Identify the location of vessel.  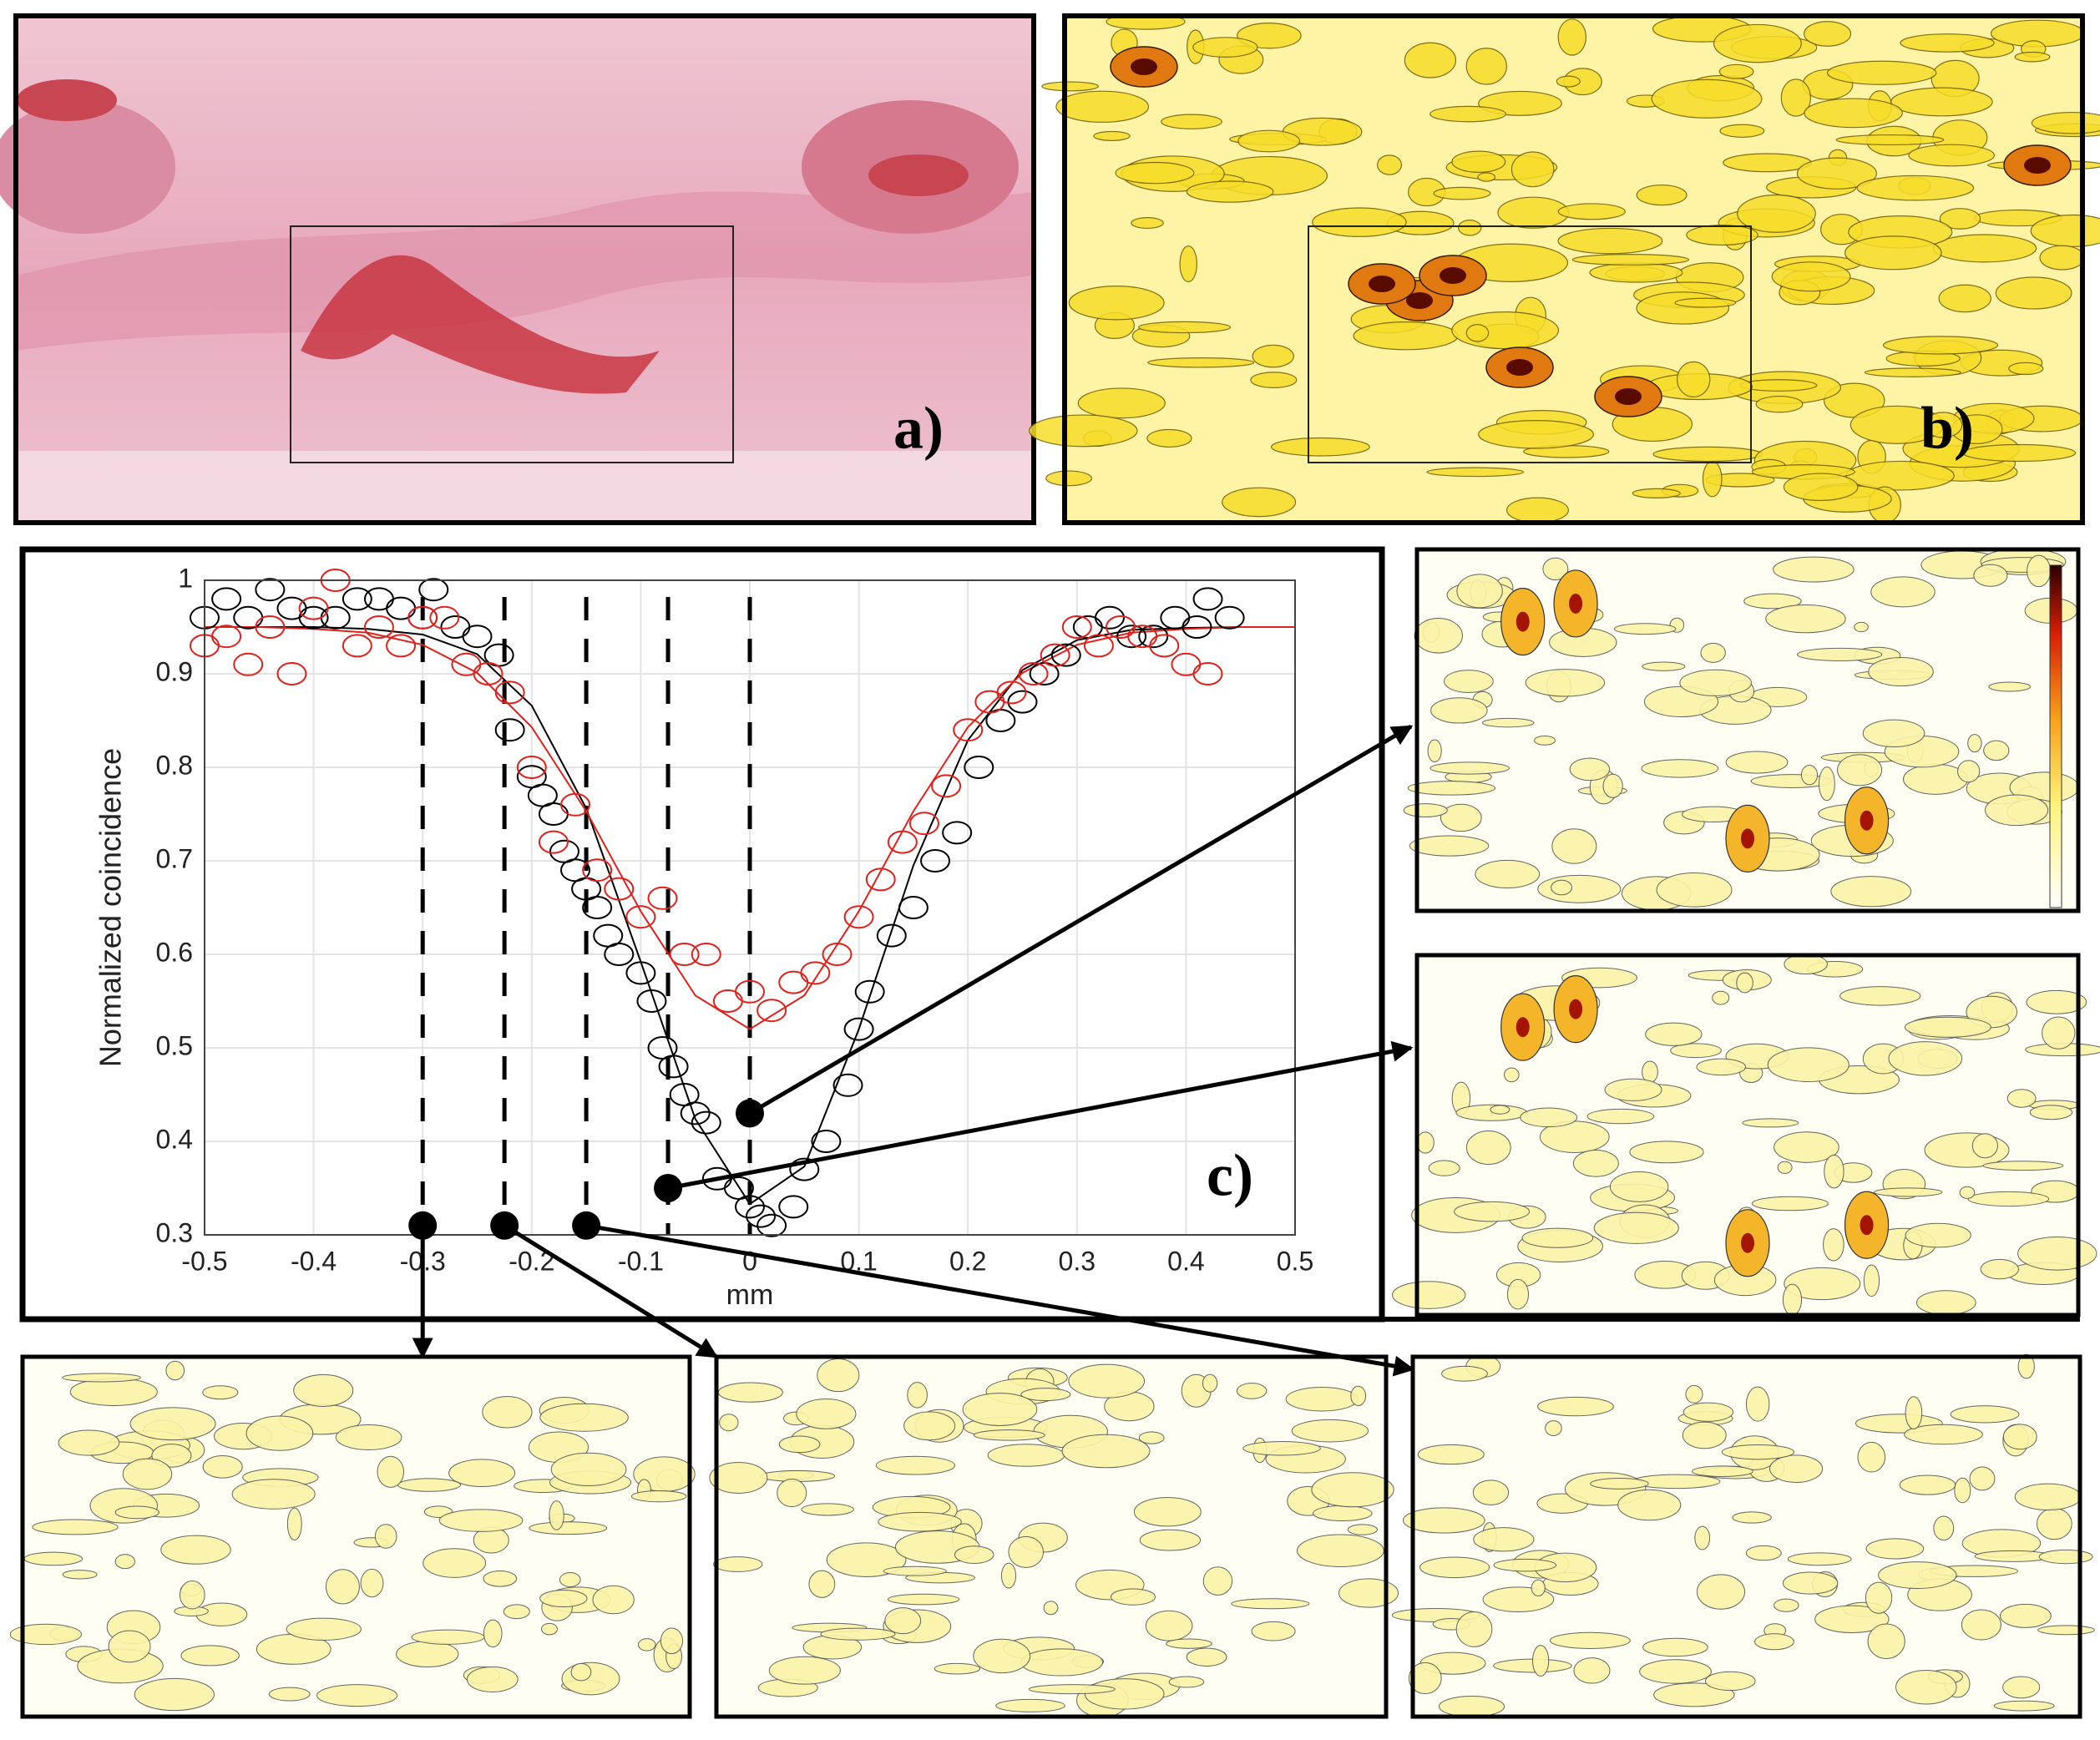
(87, 167).